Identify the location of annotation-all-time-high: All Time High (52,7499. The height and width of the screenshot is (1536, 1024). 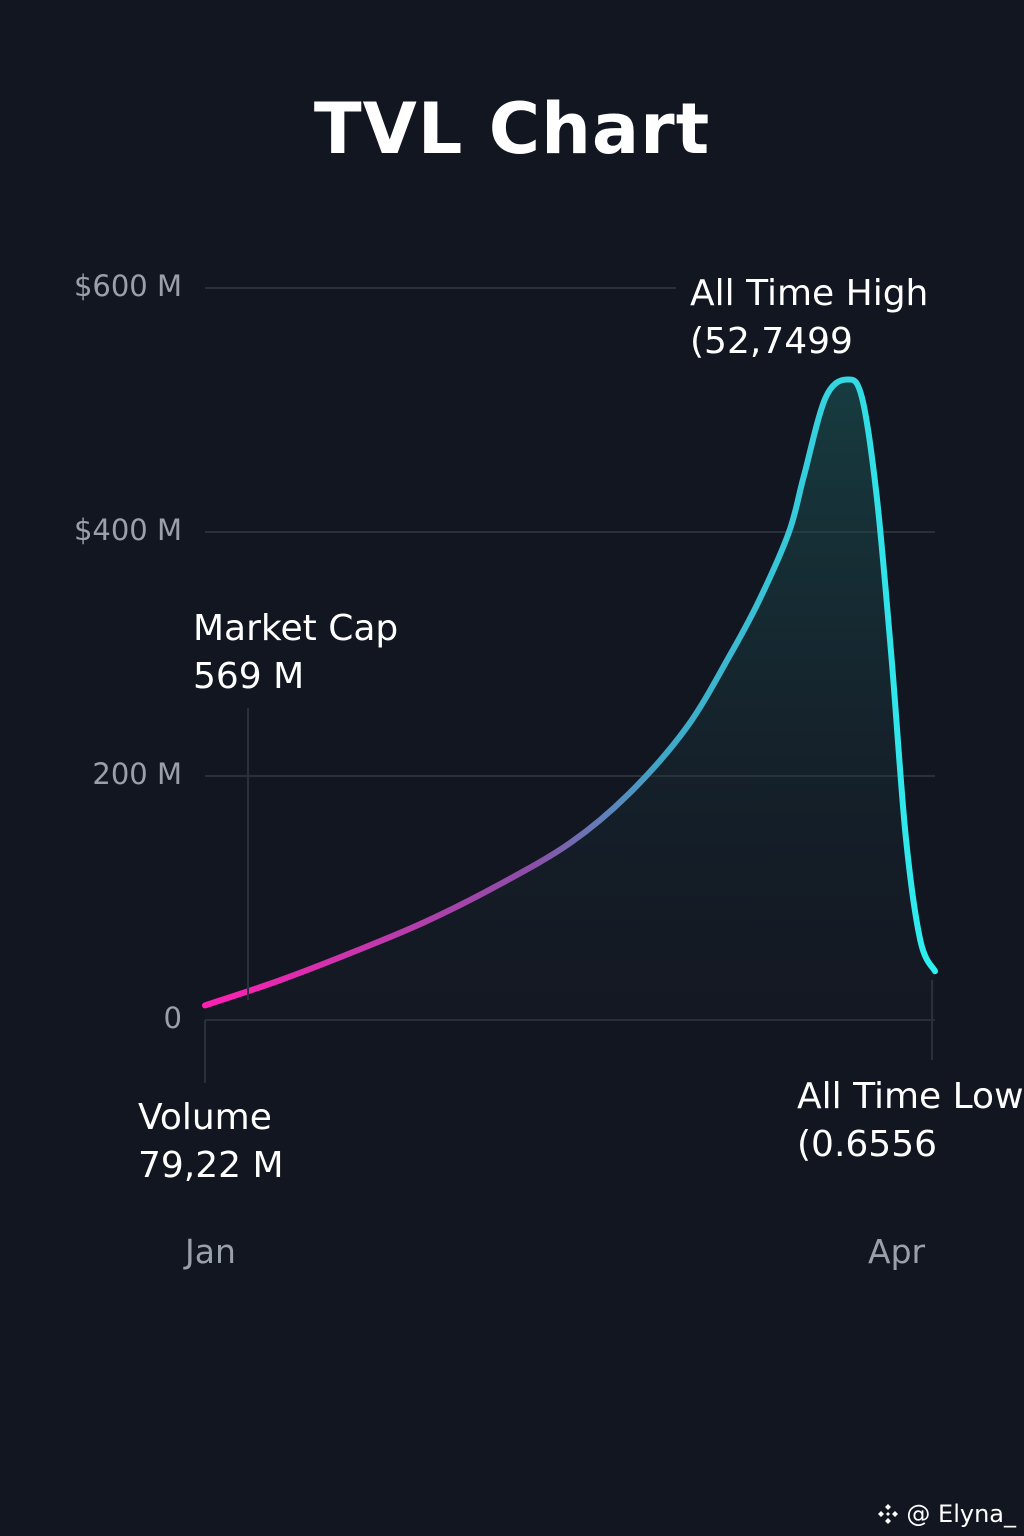
(809, 318).